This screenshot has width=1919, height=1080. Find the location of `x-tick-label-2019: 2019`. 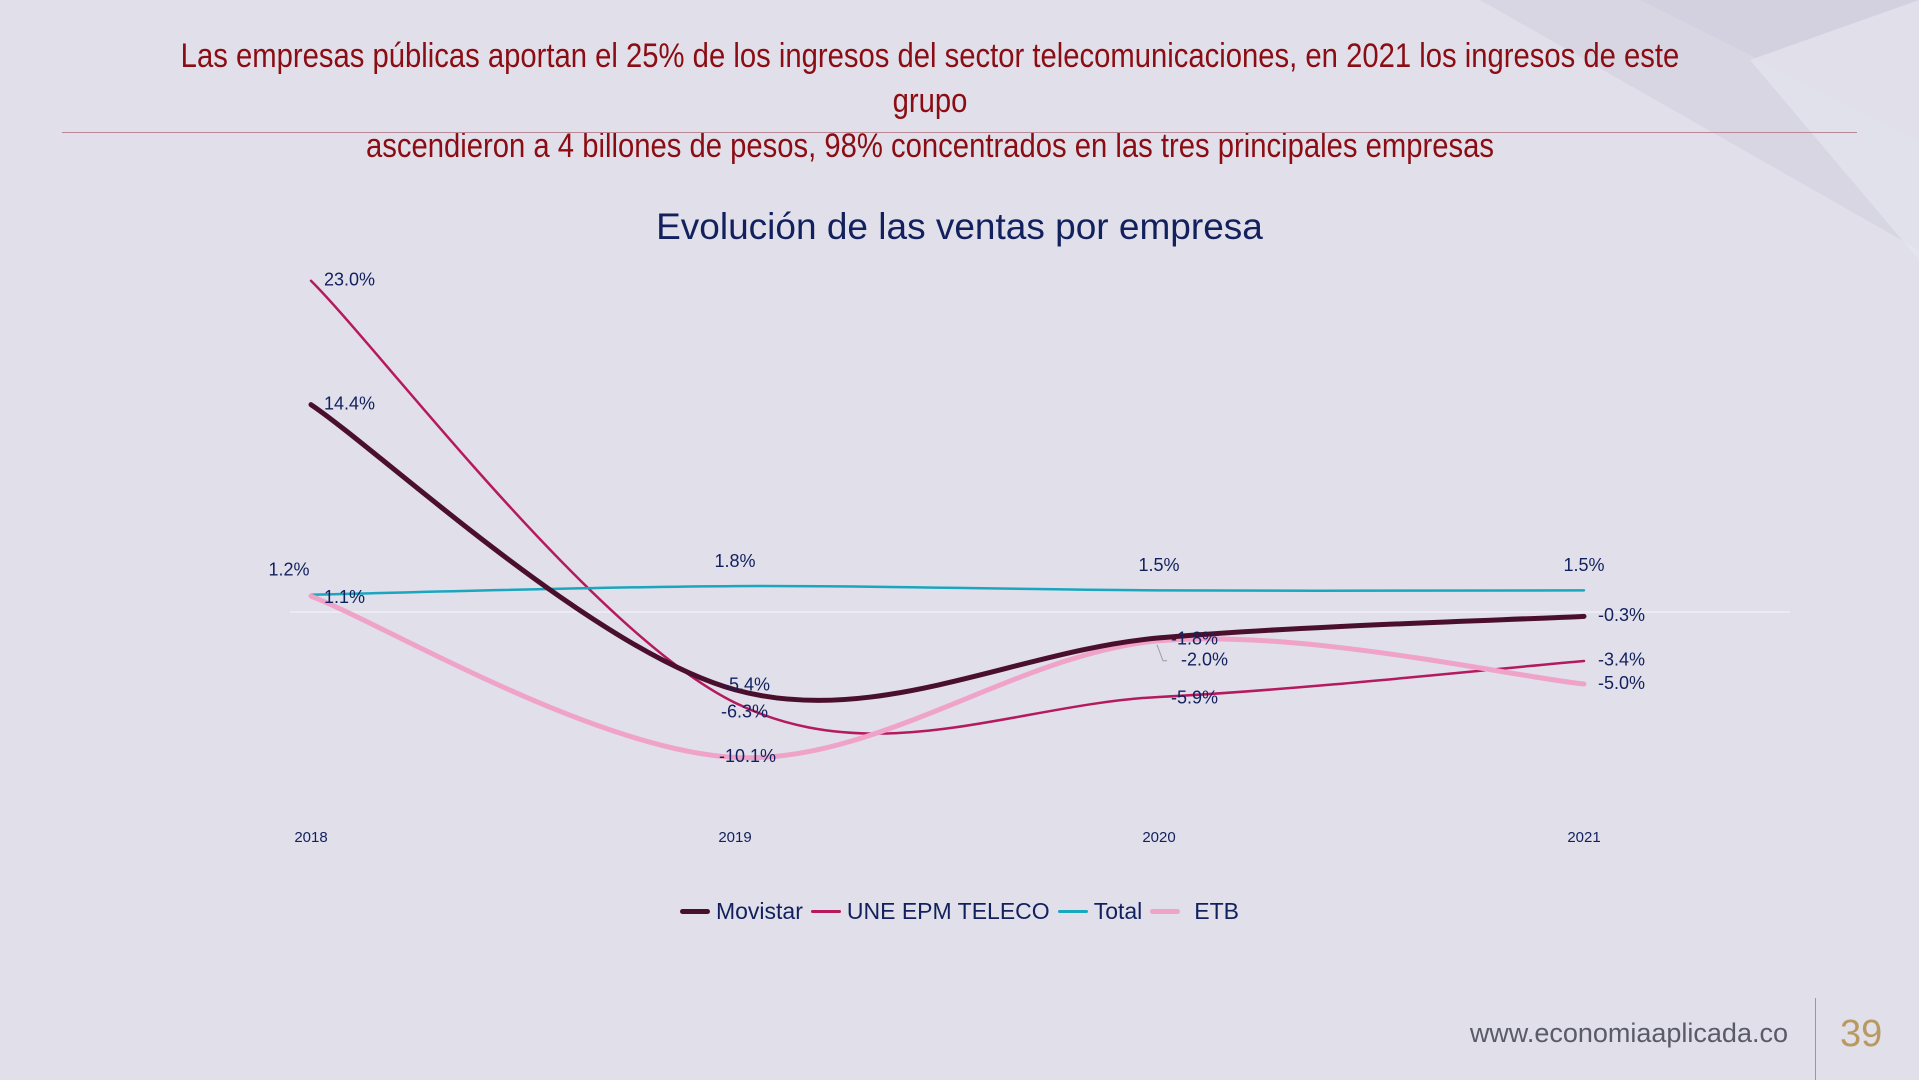

x-tick-label-2019: 2019 is located at coordinates (734, 837).